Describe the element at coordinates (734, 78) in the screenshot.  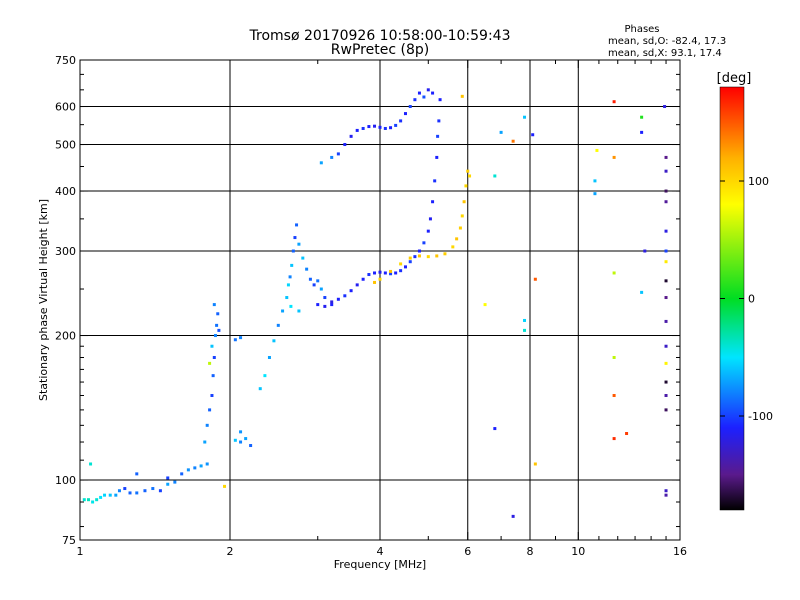
I see `colorbar-label: [deg]` at that location.